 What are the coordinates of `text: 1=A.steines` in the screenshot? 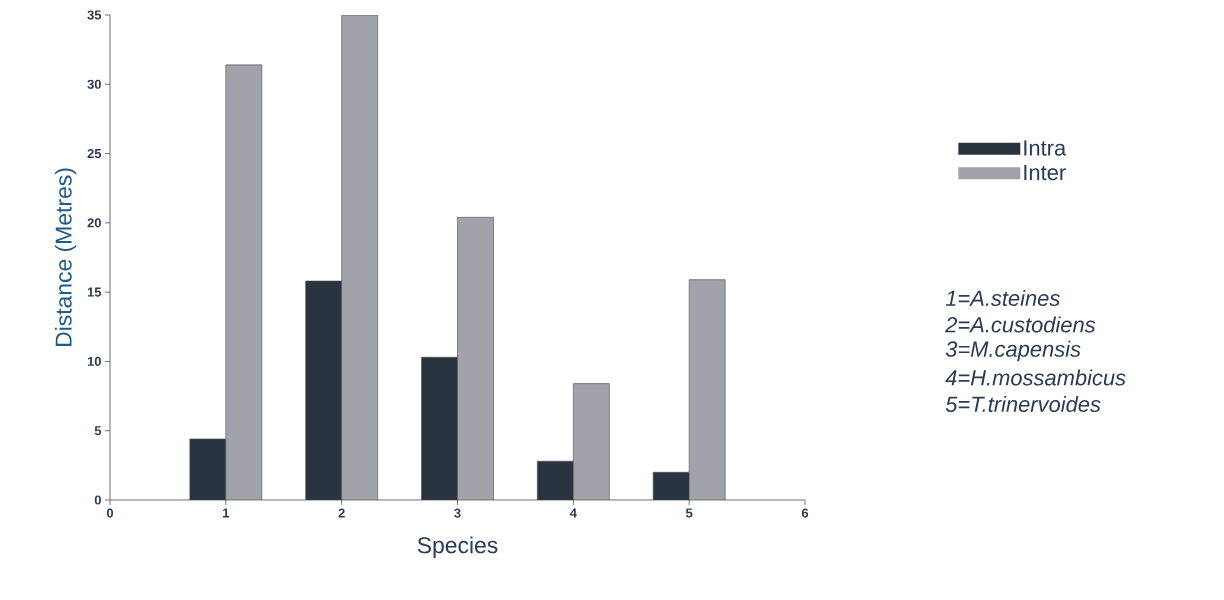 It's located at (1002, 298).